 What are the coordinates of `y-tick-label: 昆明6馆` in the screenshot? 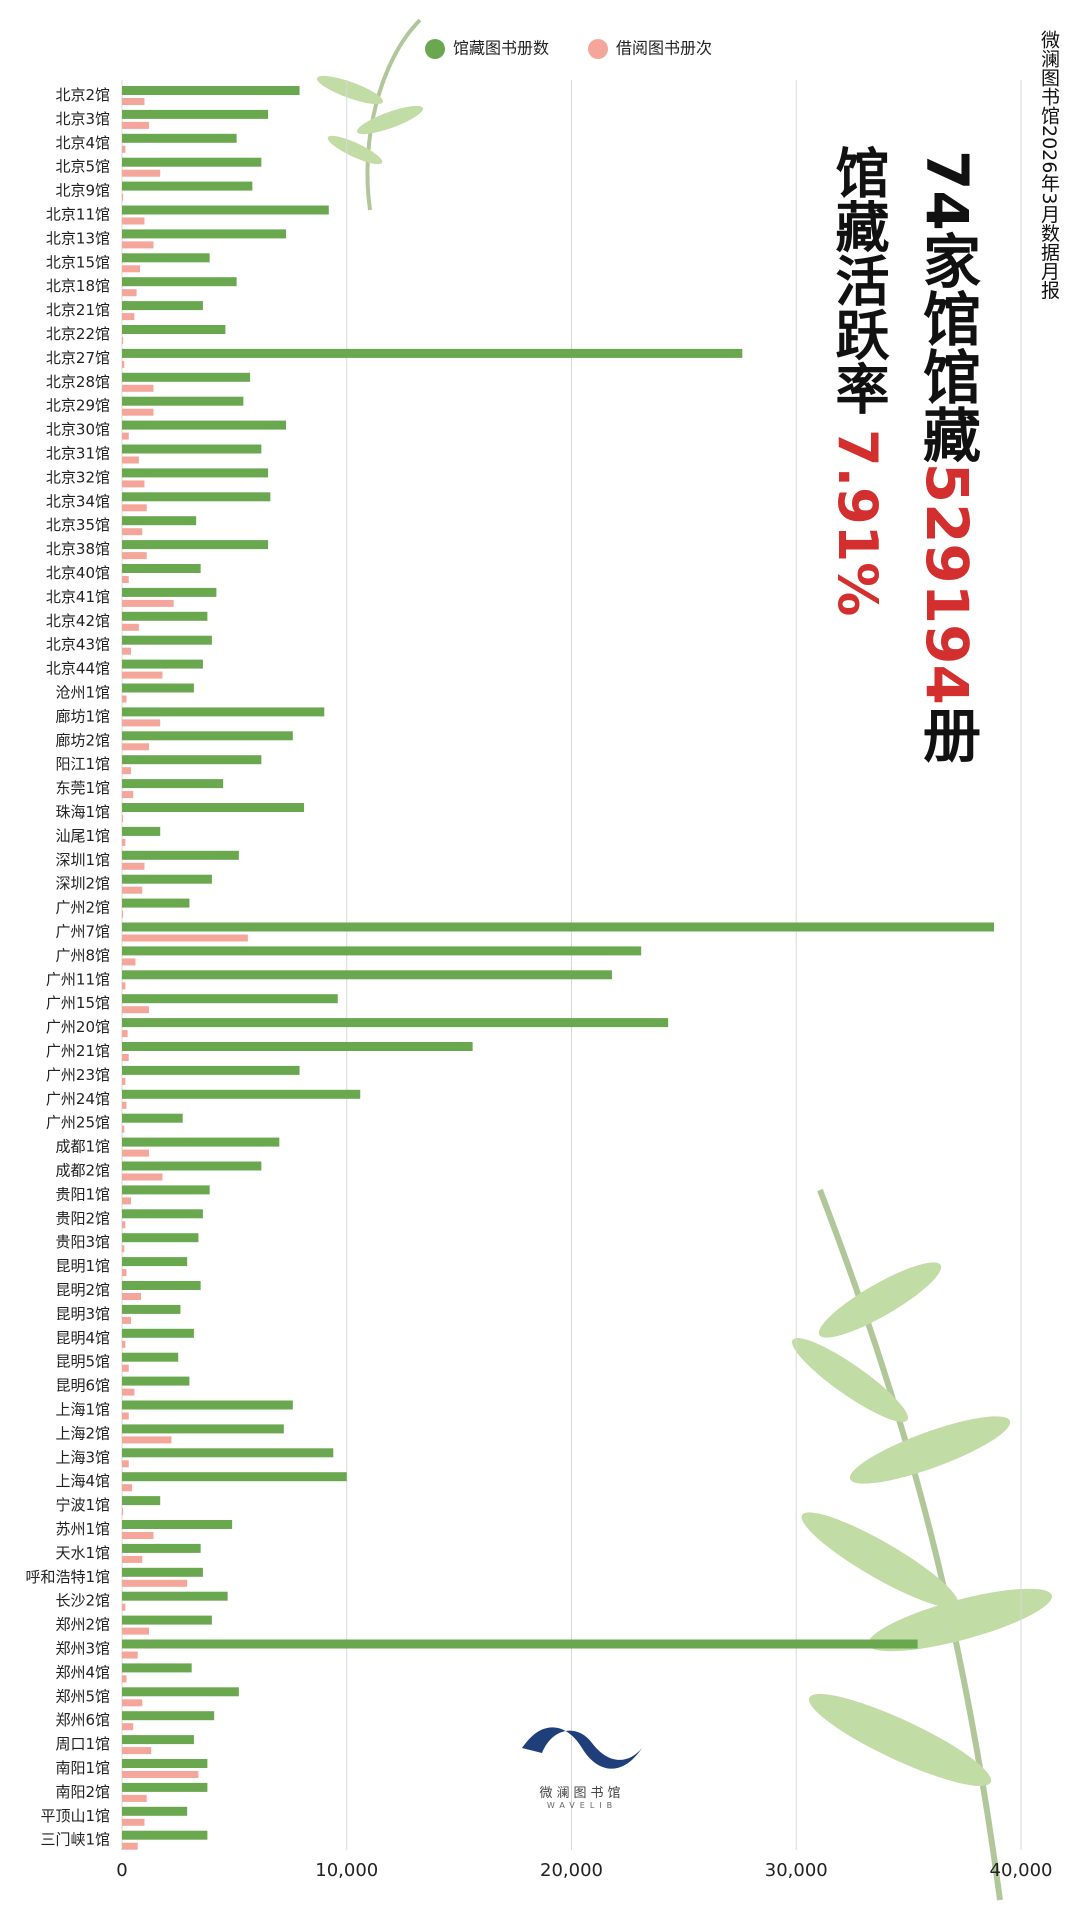 It's located at (82, 1386).